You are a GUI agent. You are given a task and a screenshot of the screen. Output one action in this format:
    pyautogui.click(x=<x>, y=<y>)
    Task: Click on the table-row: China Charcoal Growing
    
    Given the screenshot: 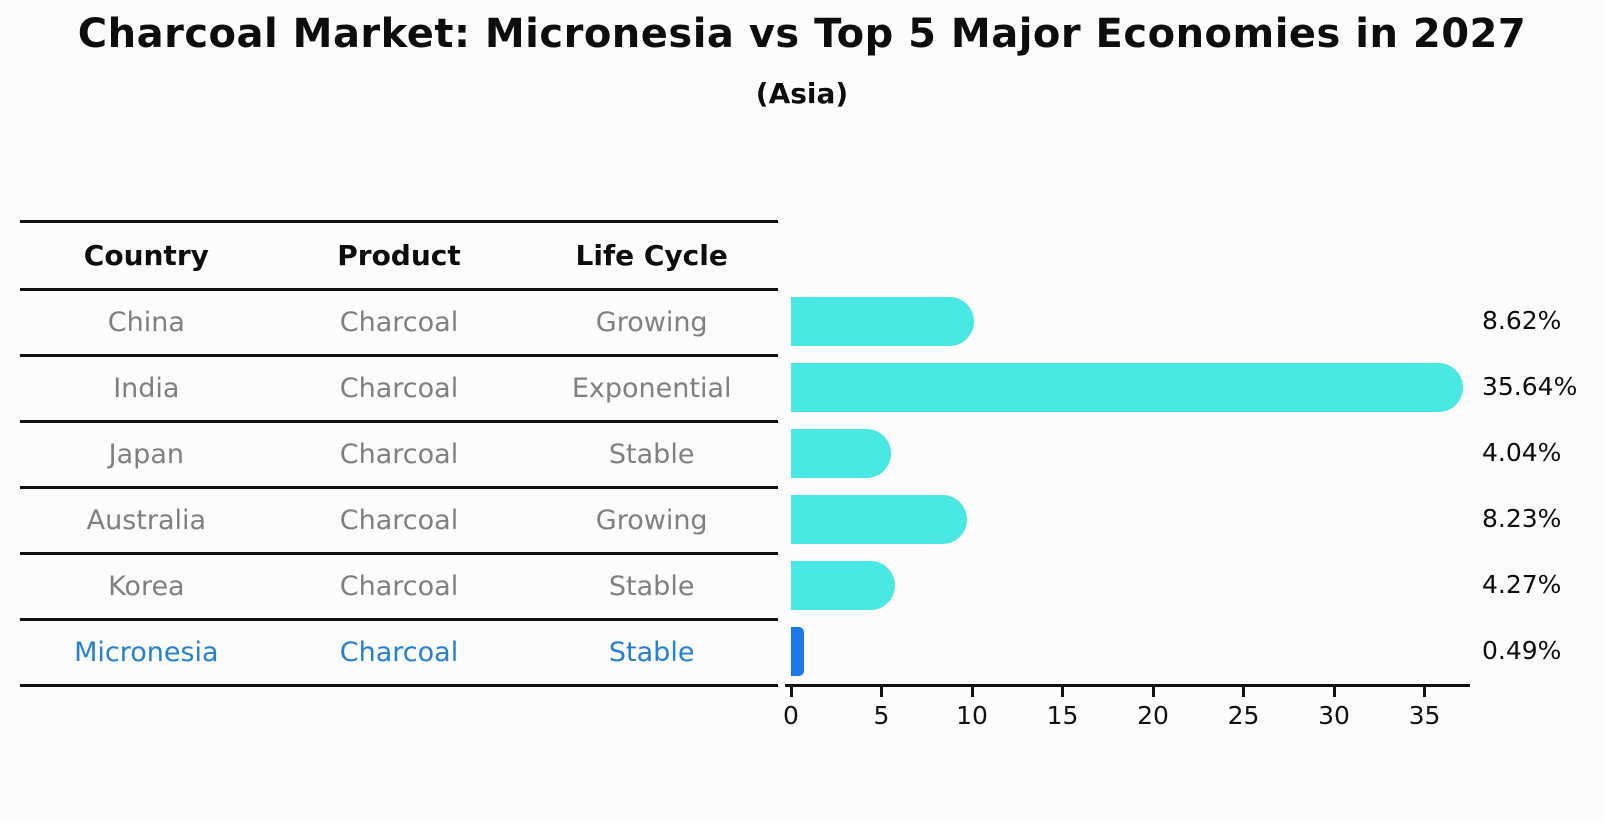 What is the action you would take?
    pyautogui.click(x=399, y=324)
    